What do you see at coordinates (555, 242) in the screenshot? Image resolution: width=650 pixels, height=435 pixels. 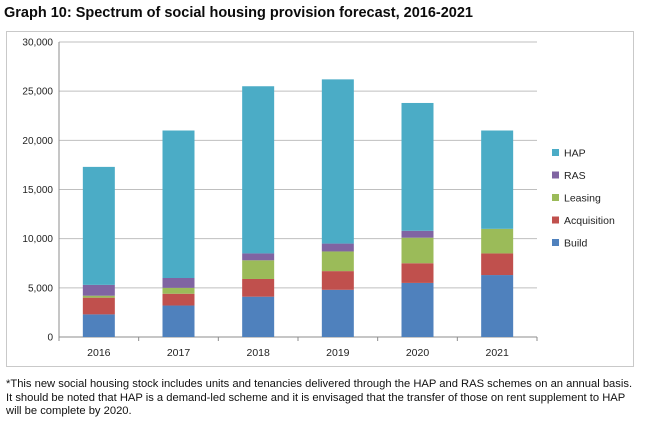 I see `legend-swatch-build` at bounding box center [555, 242].